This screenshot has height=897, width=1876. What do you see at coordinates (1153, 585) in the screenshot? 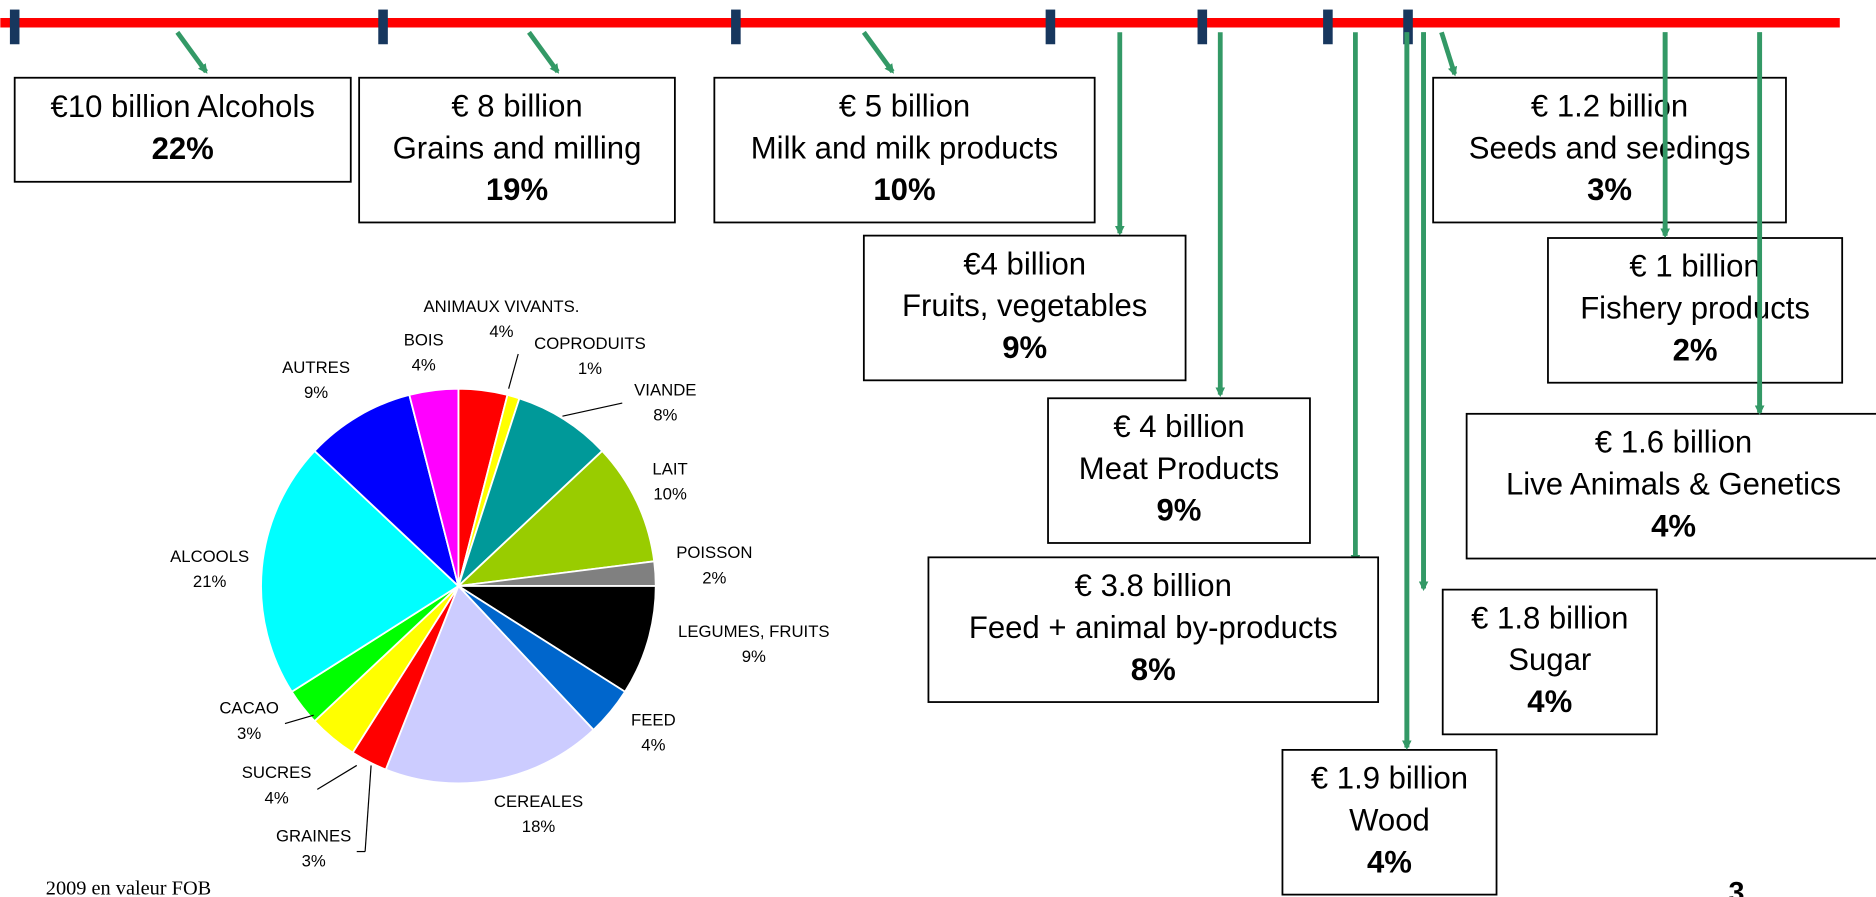
I see `box-line: € 3.8 billion` at bounding box center [1153, 585].